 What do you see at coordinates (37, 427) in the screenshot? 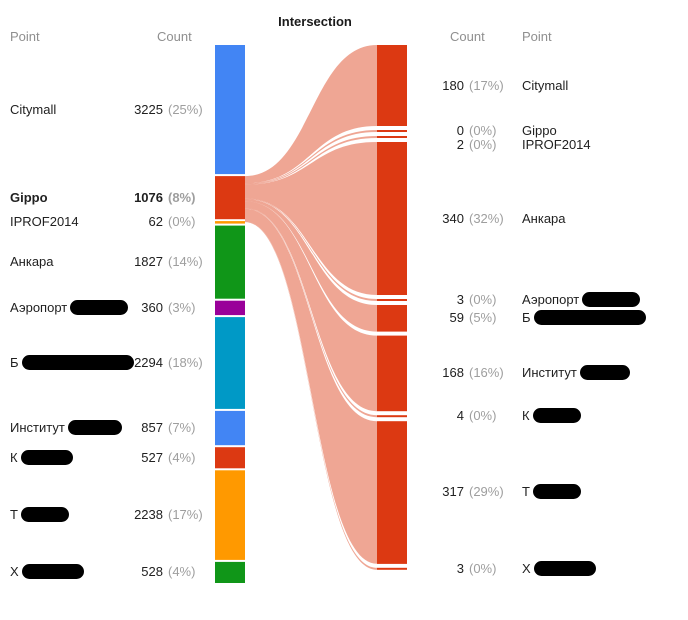
I see `point-label-text: Институт` at bounding box center [37, 427].